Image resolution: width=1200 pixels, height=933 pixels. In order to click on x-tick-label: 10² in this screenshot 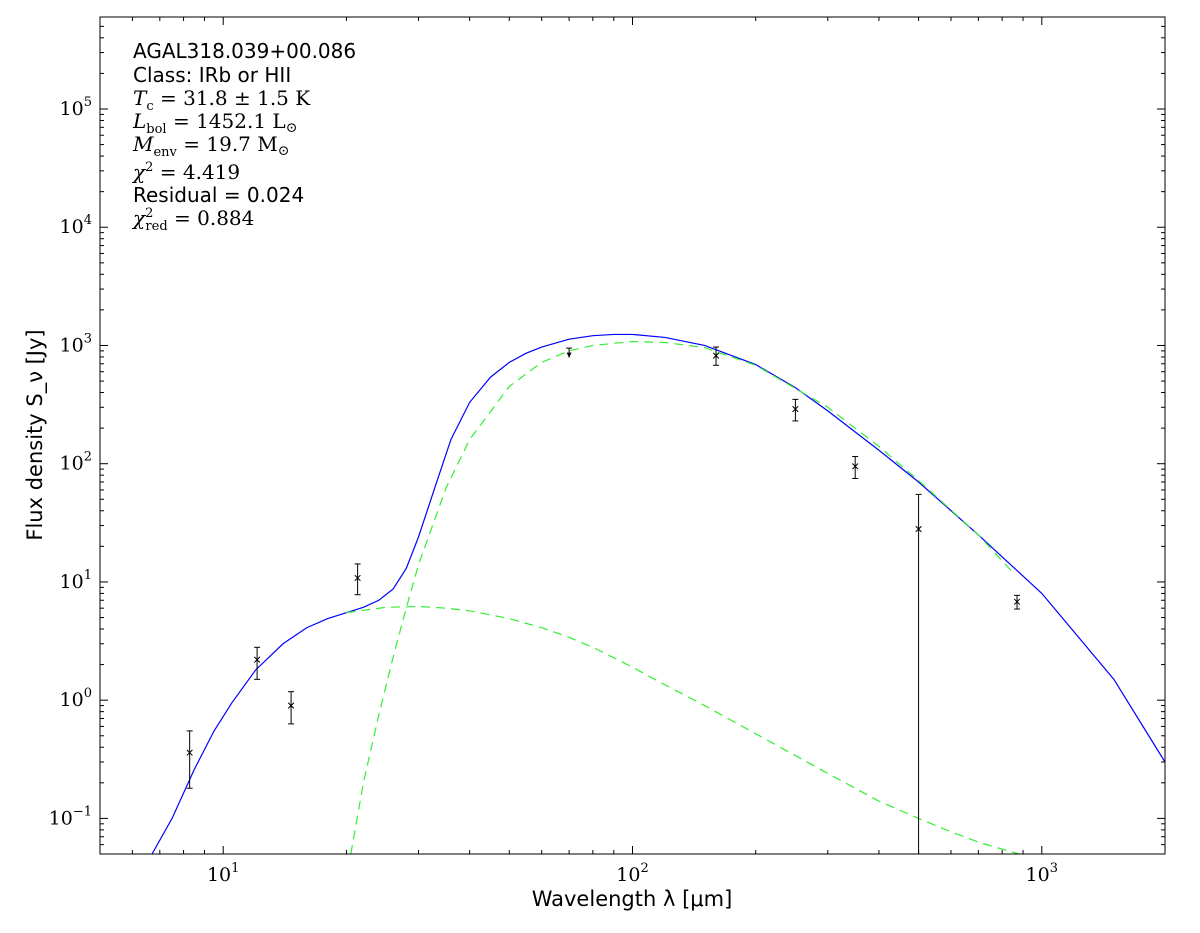, I will do `click(632, 873)`.